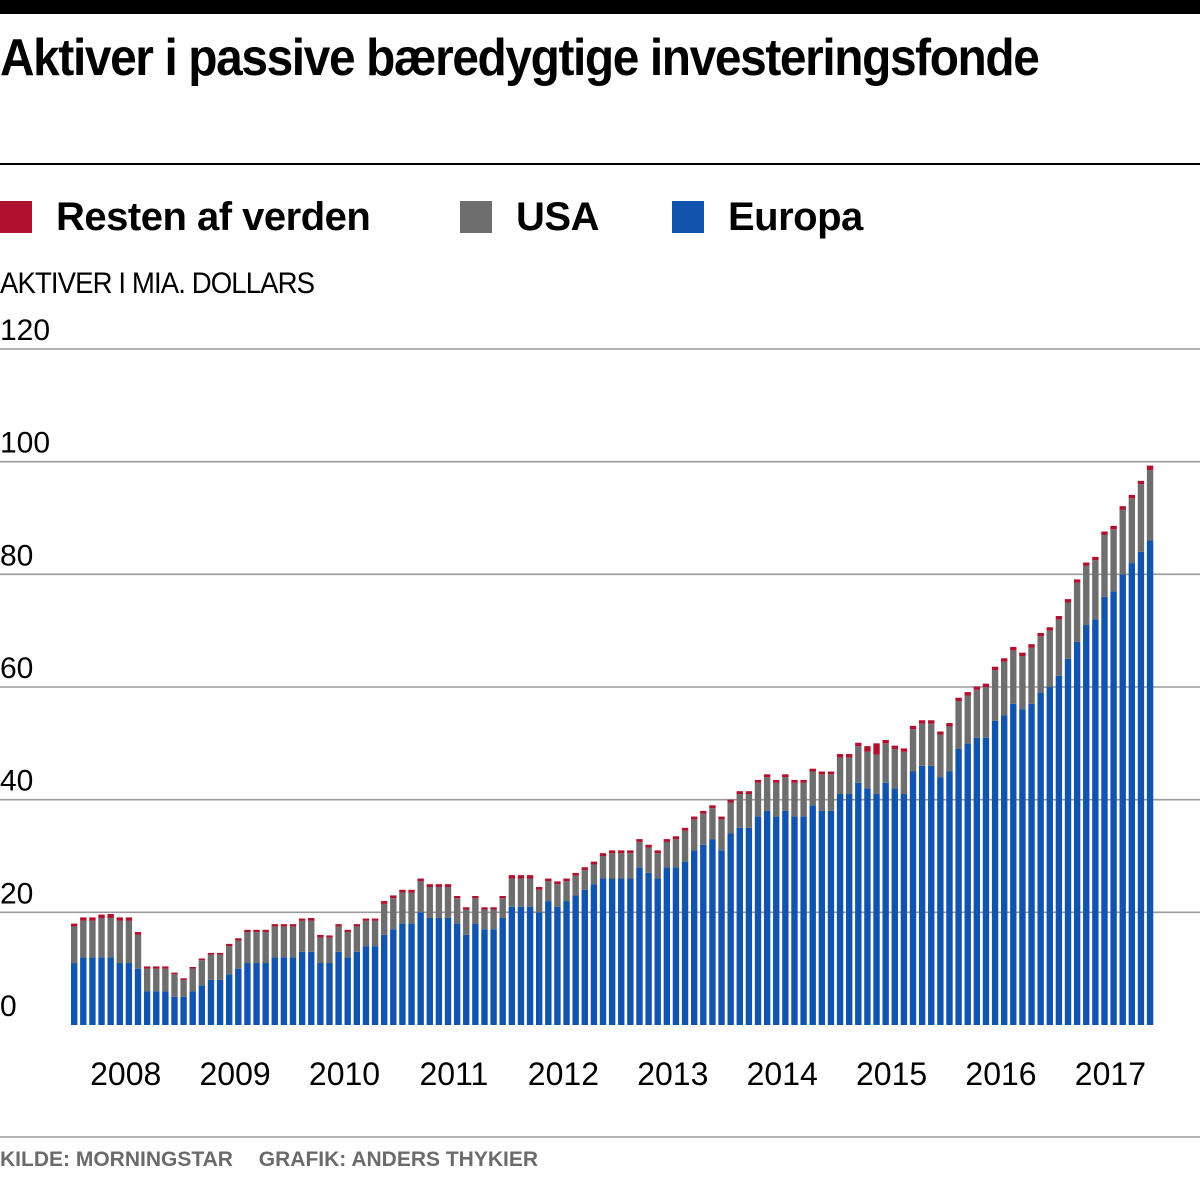  Describe the element at coordinates (600, 164) in the screenshot. I see `title-divider` at that location.